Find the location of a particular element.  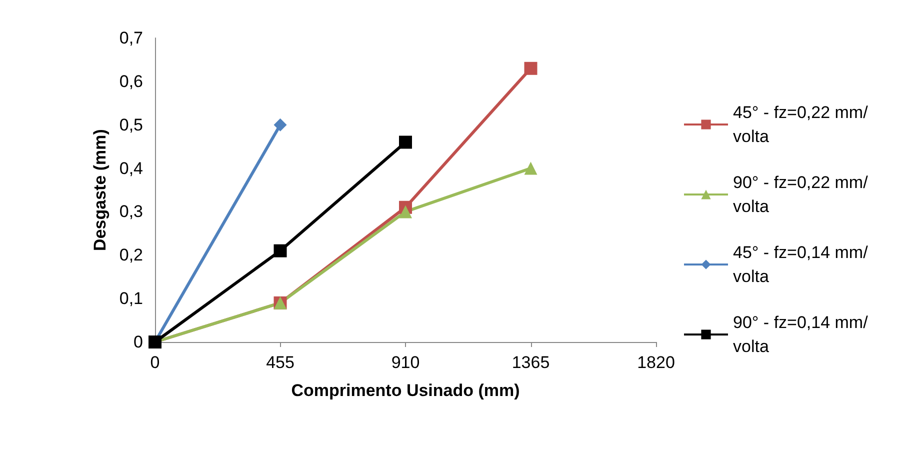

legend-label: 45° - fz=0,22 mm/volta is located at coordinates (800, 124).